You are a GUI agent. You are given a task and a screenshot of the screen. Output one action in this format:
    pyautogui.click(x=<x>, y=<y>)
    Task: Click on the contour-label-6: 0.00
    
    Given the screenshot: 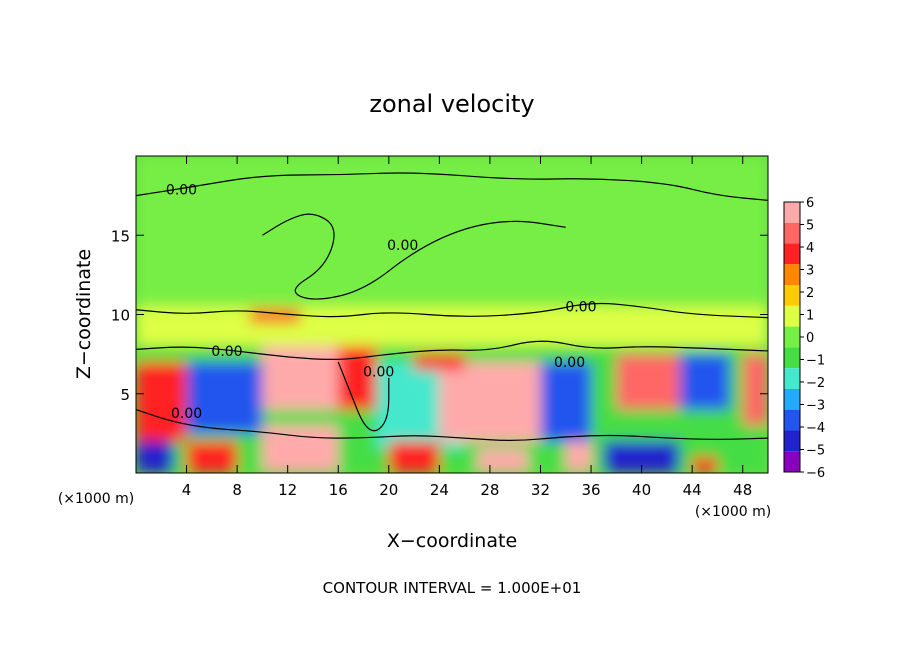 What is the action you would take?
    pyautogui.click(x=186, y=414)
    